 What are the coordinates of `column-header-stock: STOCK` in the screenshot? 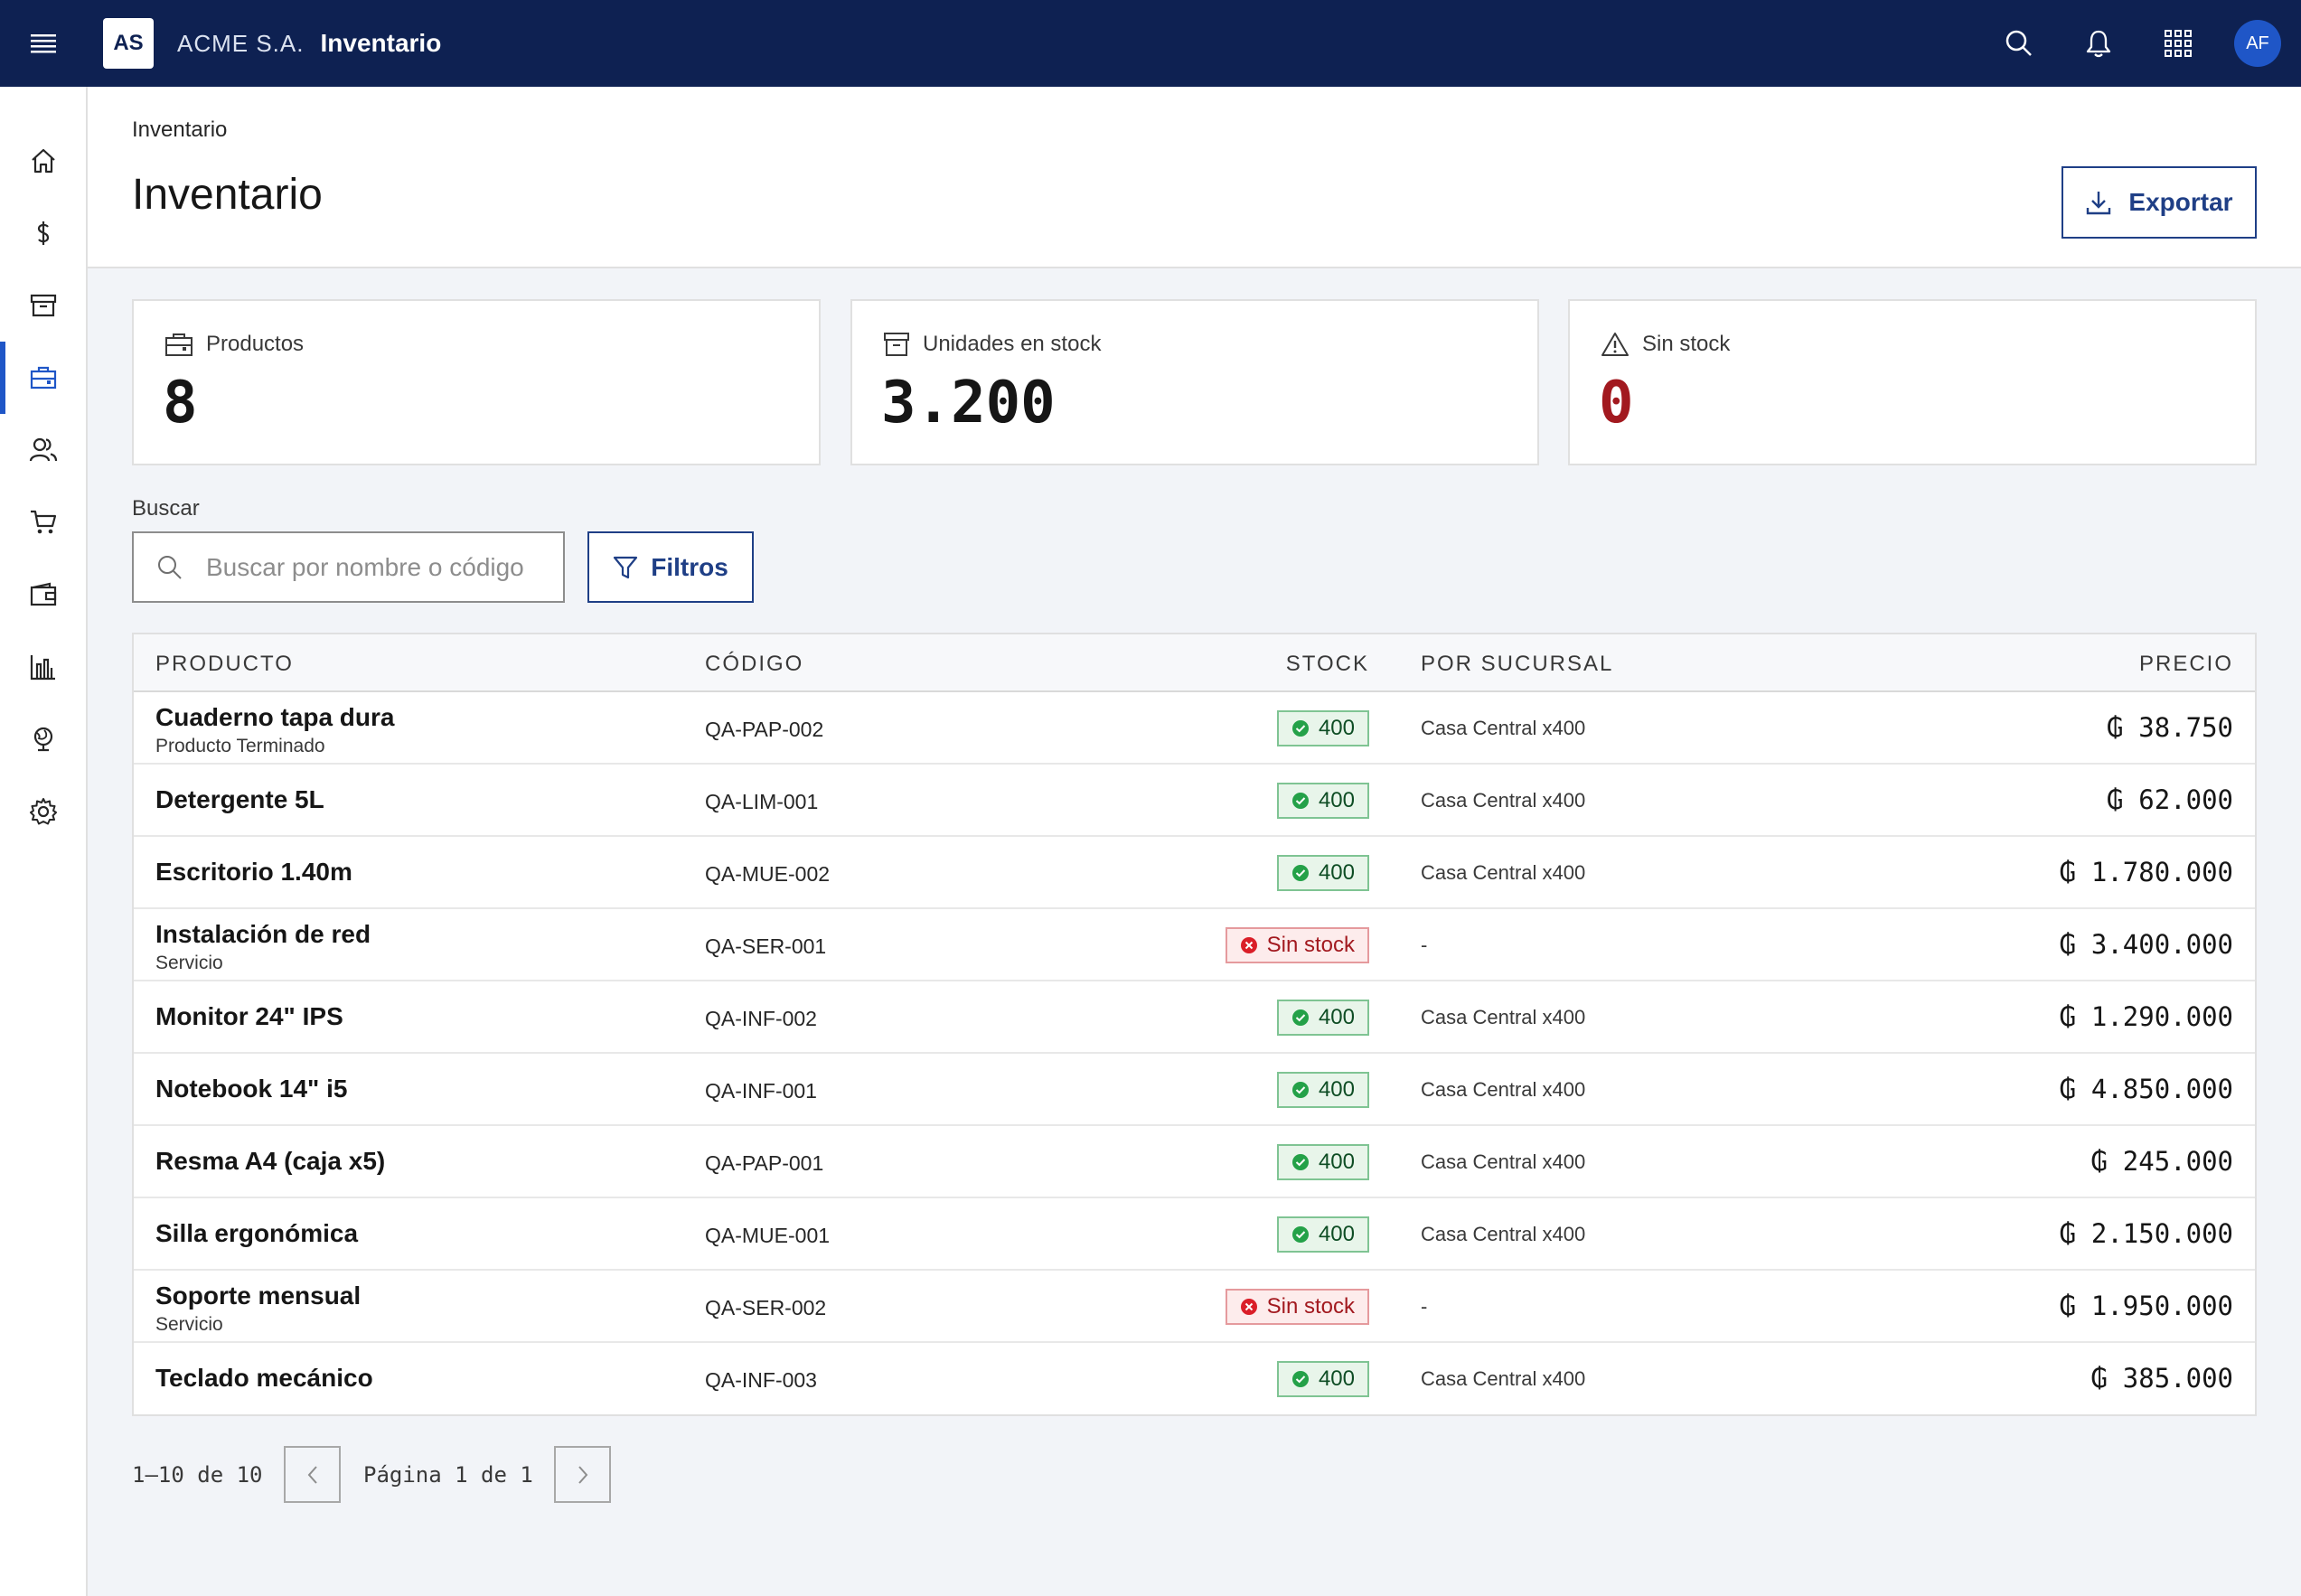 It's located at (1327, 664).